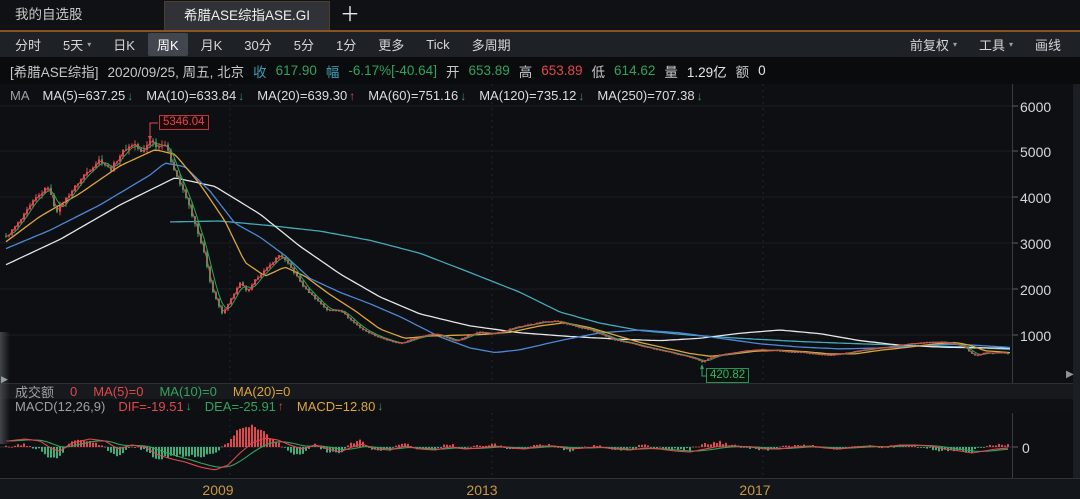 The image size is (1080, 499). I want to click on high-value: 653.89, so click(562, 70).